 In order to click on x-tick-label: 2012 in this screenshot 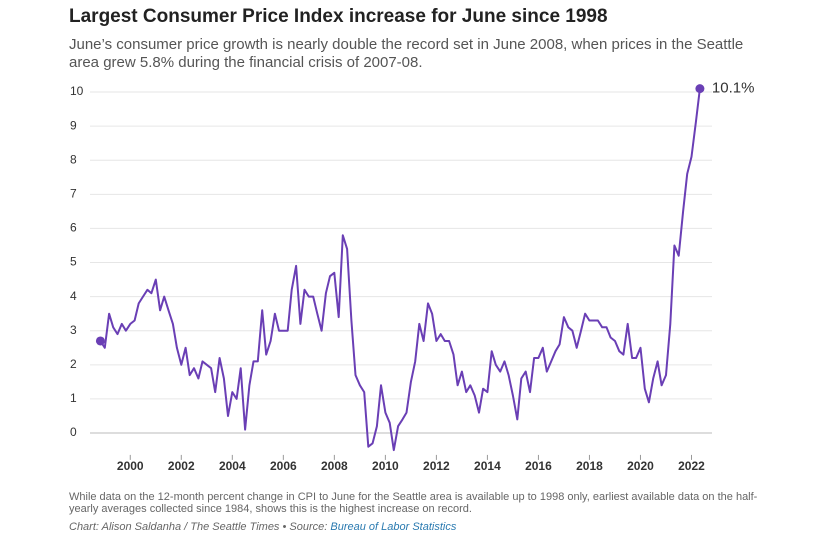, I will do `click(436, 466)`.